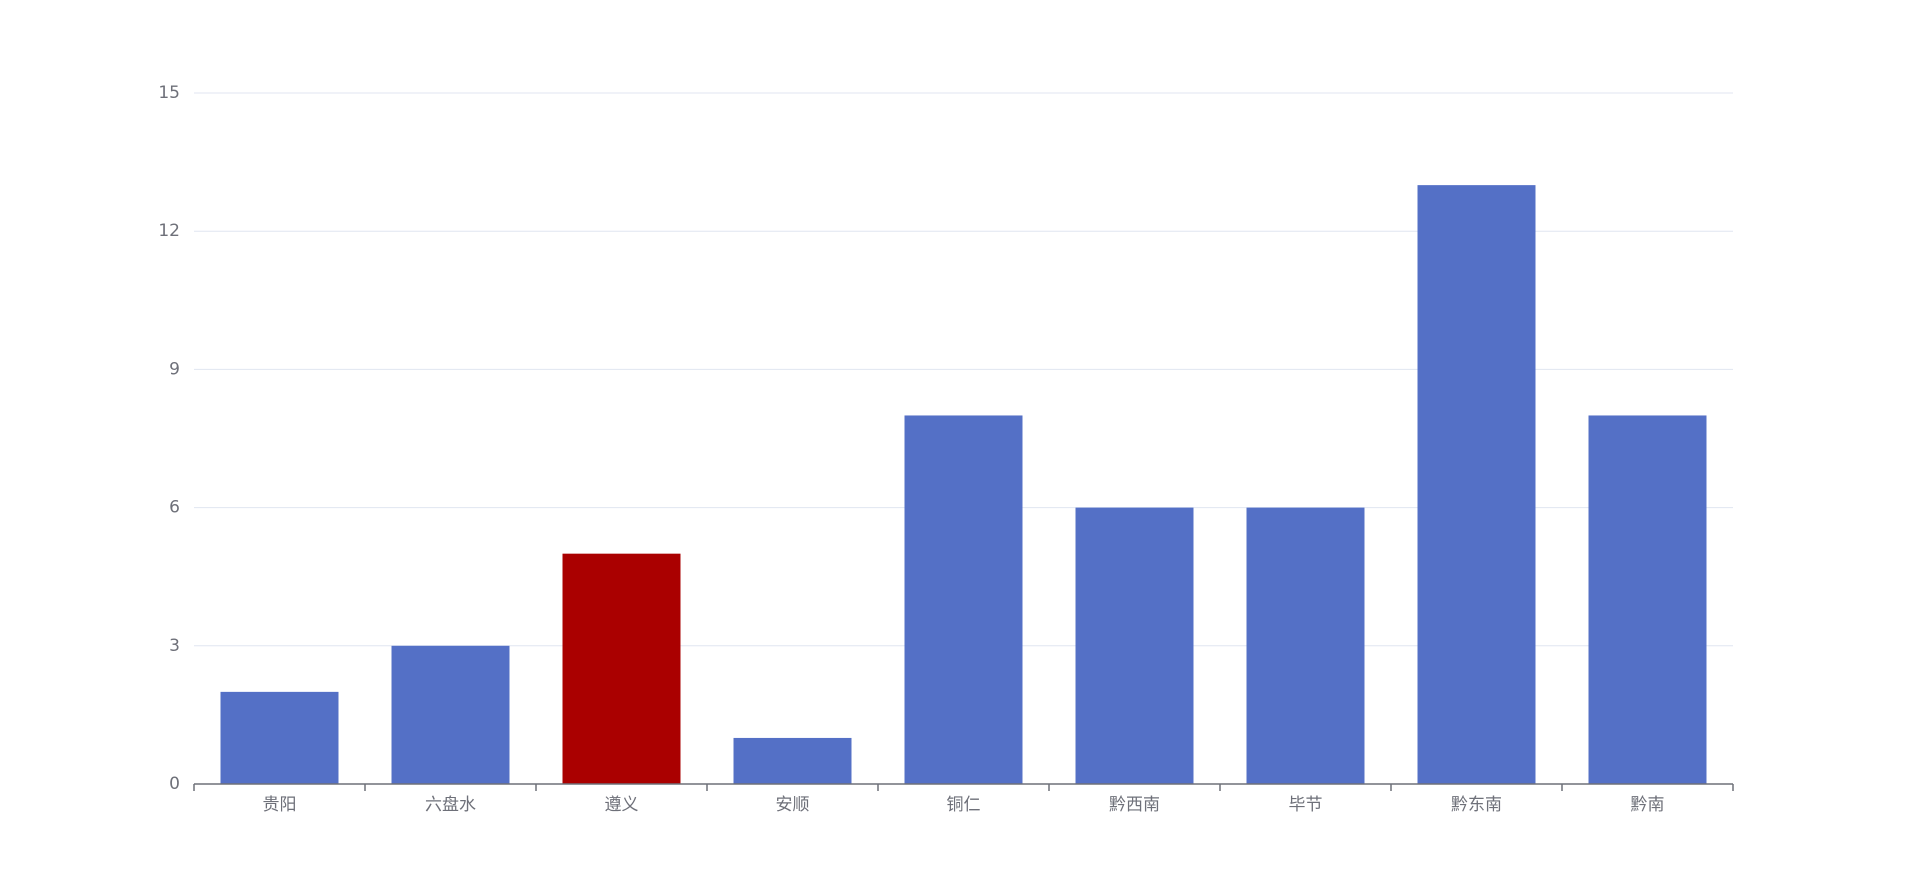 The image size is (1920, 892). What do you see at coordinates (174, 508) in the screenshot?
I see `y-tick-label: 6` at bounding box center [174, 508].